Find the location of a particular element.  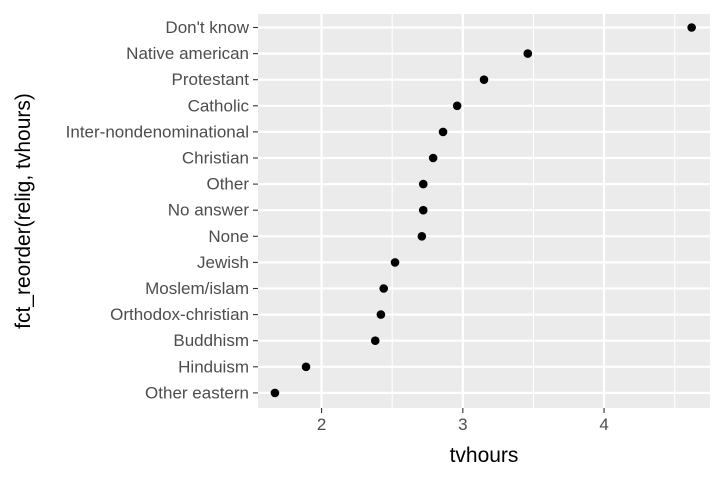

x-tick-label: 3 is located at coordinates (462, 424).